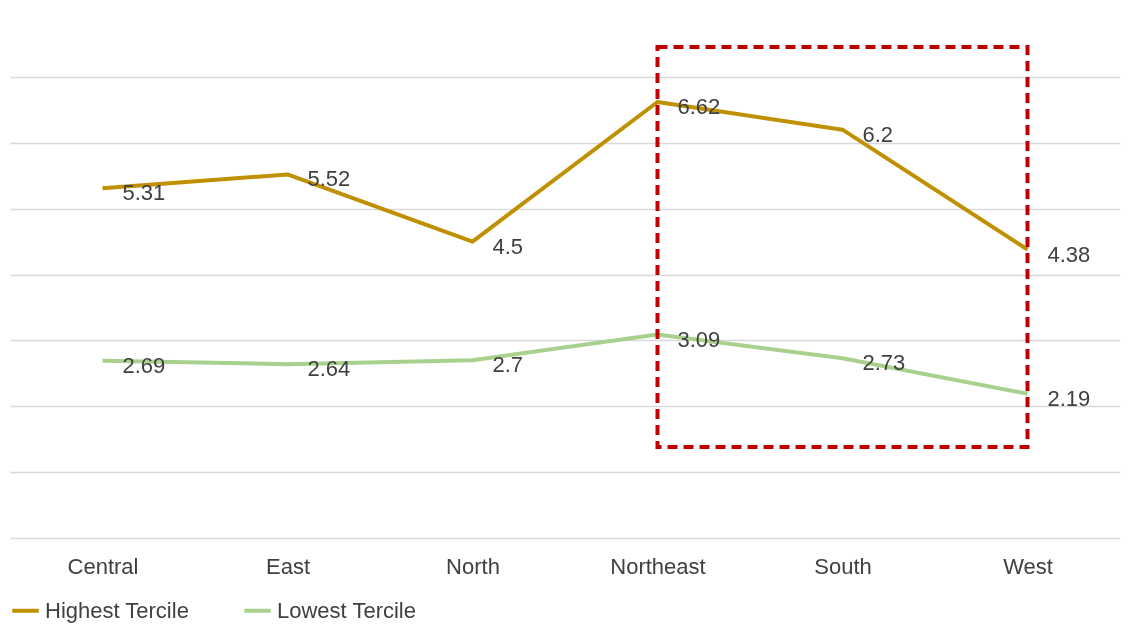  Describe the element at coordinates (1069, 398) in the screenshot. I see `data-label: 2.19` at that location.